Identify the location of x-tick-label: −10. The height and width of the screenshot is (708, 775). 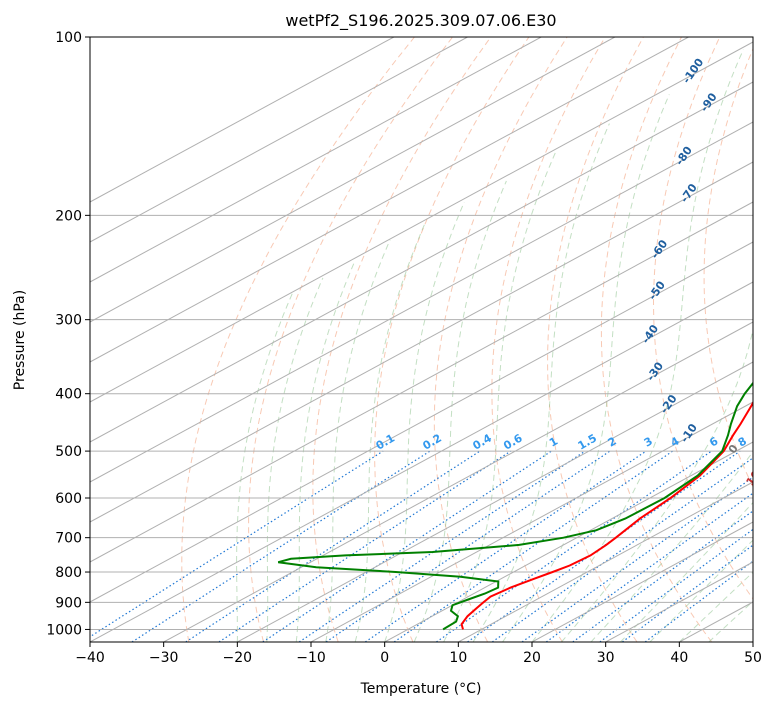
(311, 658).